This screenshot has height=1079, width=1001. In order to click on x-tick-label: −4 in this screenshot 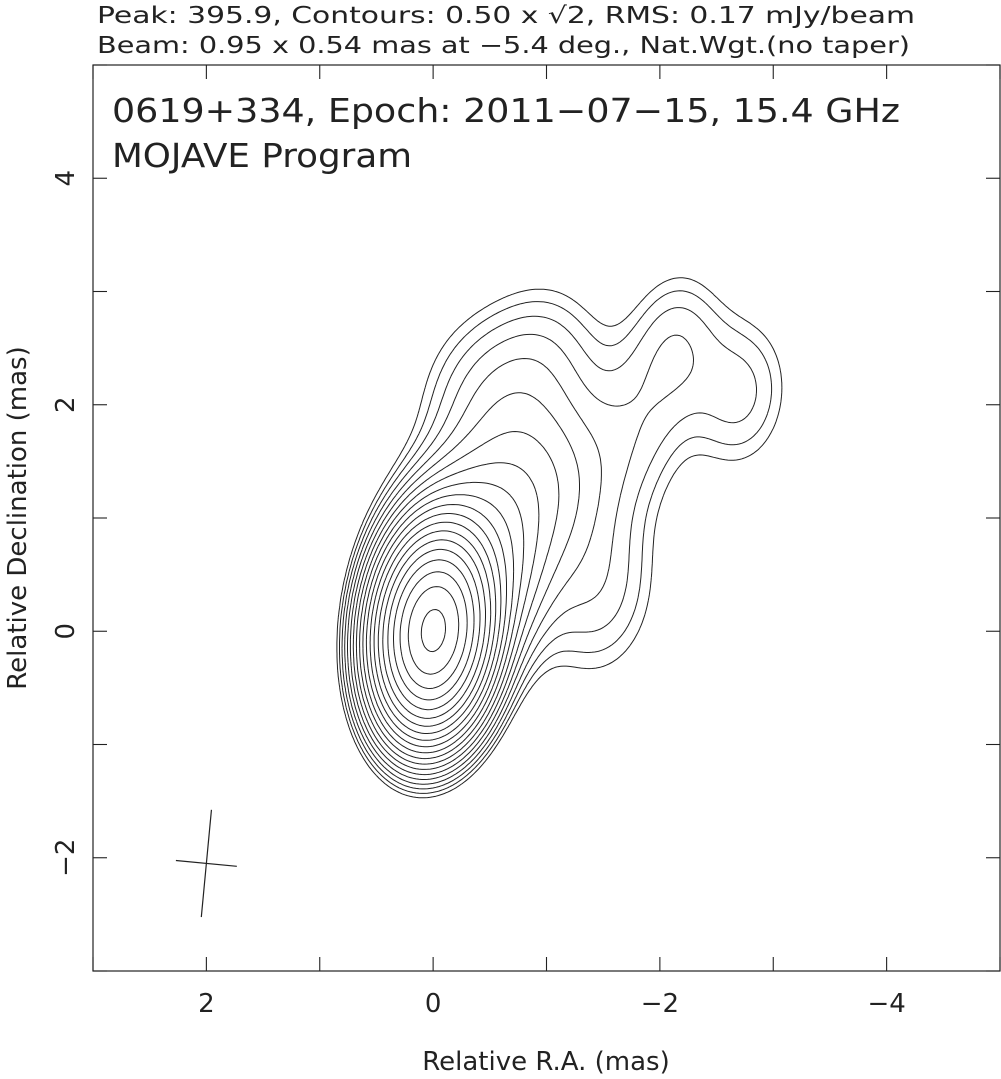, I will do `click(886, 1004)`.